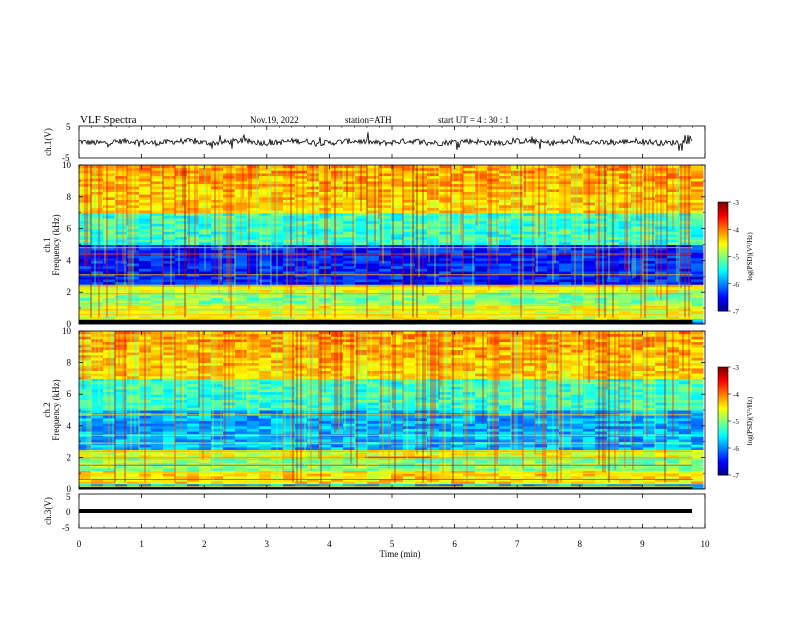  What do you see at coordinates (400, 554) in the screenshot?
I see `x-axis-label: Time (min)` at bounding box center [400, 554].